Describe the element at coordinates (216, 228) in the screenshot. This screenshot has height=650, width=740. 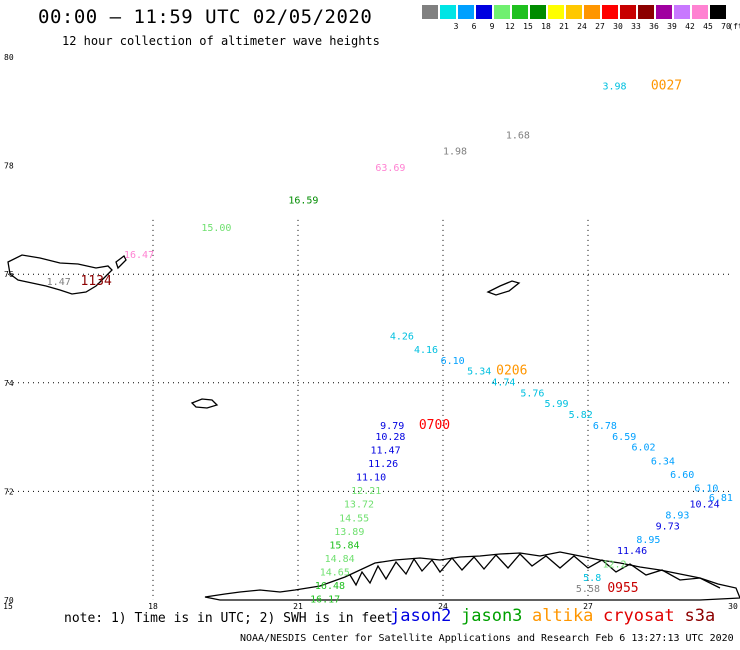
I see `wave-height-label: 15.00` at that location.